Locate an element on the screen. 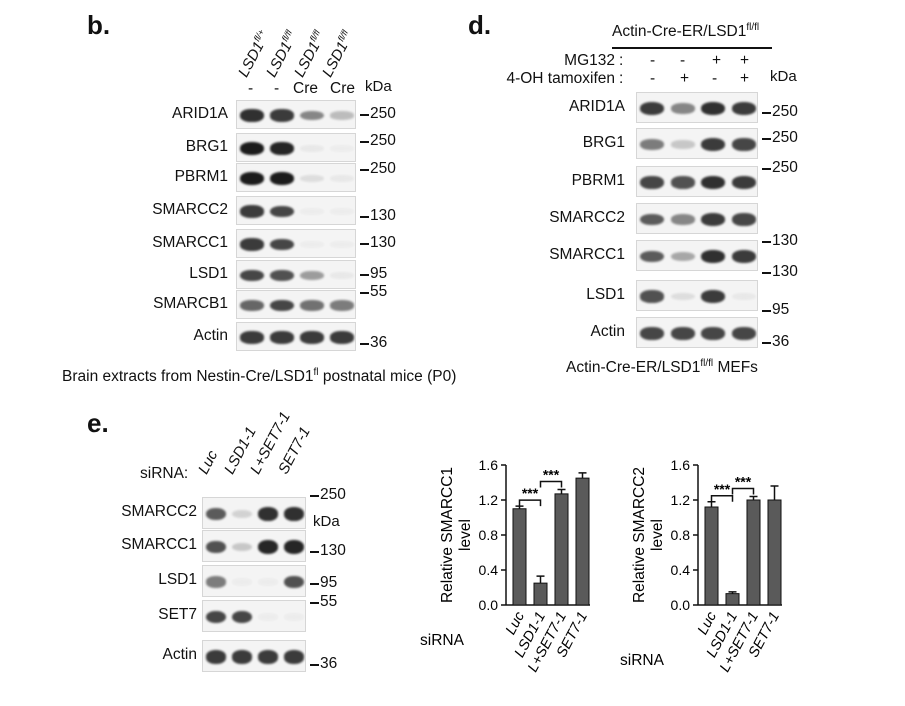 This screenshot has height=706, width=905. e-row-label: LSD1 is located at coordinates (177, 579).